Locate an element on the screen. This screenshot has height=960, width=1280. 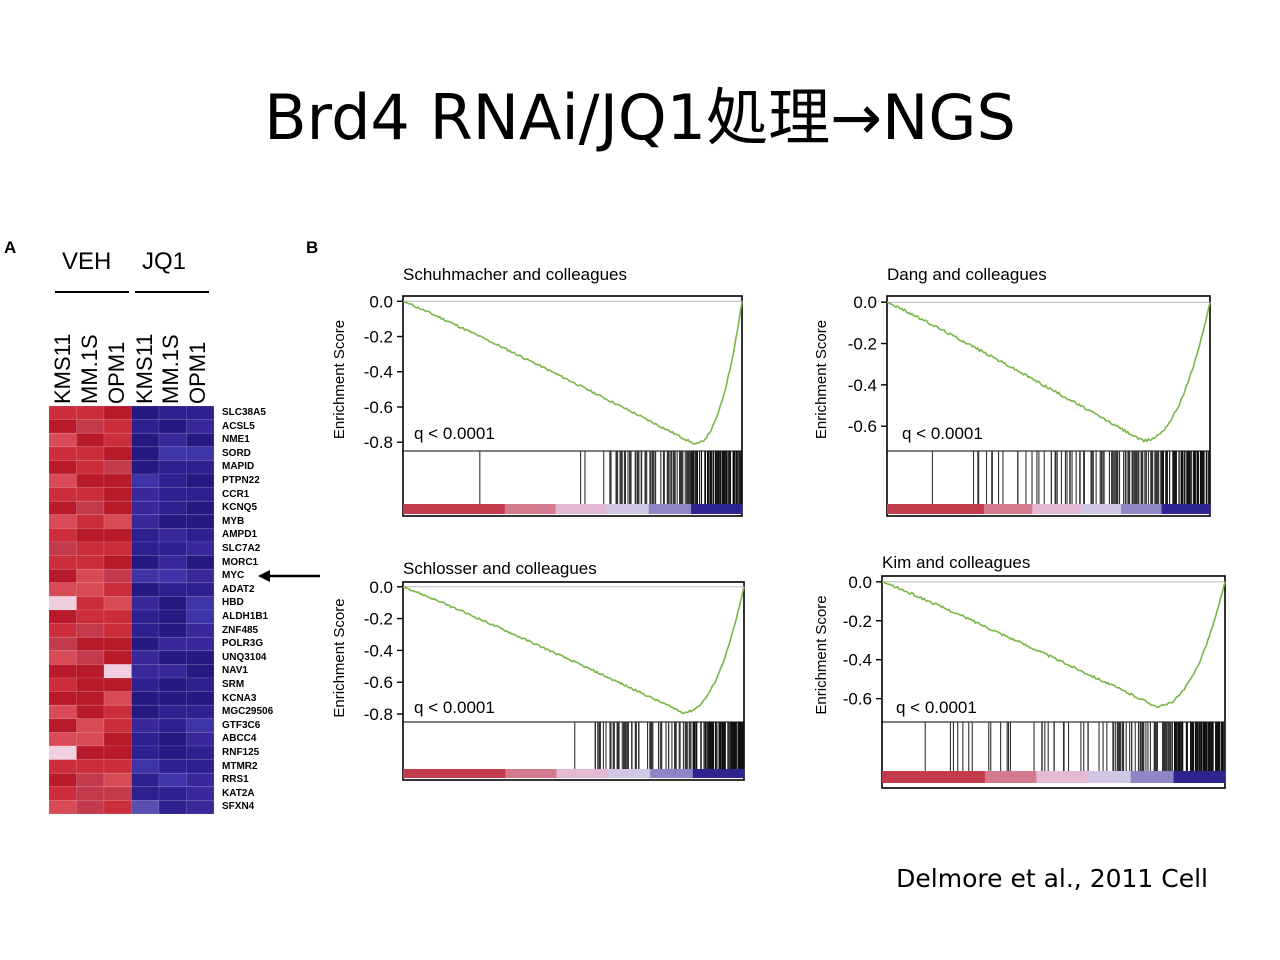
gene-label: HBD is located at coordinates (233, 603).